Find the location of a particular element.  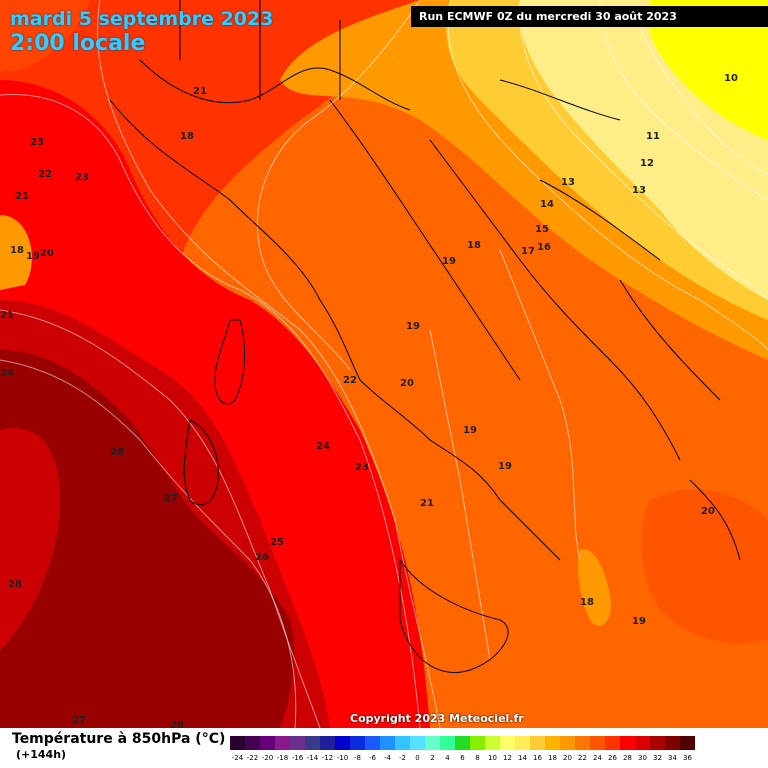

scale-label: -16 is located at coordinates (297, 758).